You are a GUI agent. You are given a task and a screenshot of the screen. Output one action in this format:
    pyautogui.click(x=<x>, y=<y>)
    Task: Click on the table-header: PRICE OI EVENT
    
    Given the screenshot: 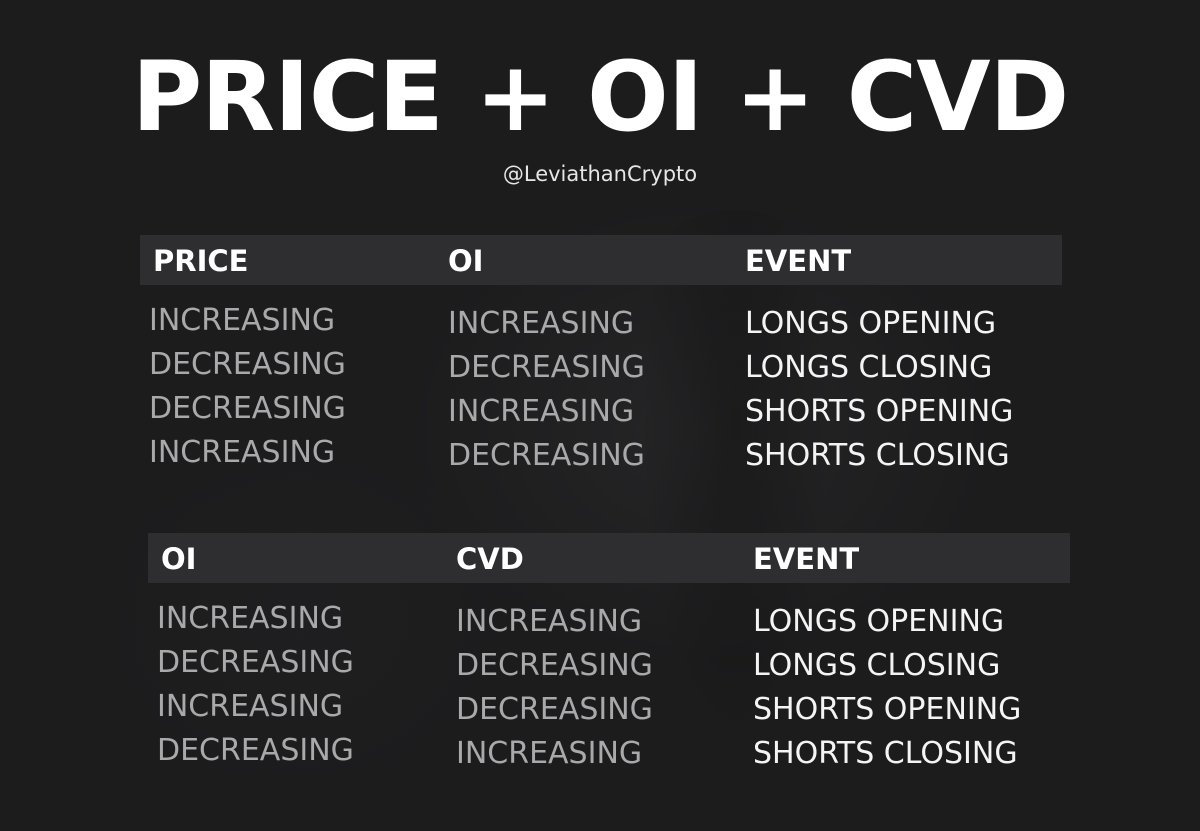 What is the action you would take?
    pyautogui.click(x=601, y=260)
    